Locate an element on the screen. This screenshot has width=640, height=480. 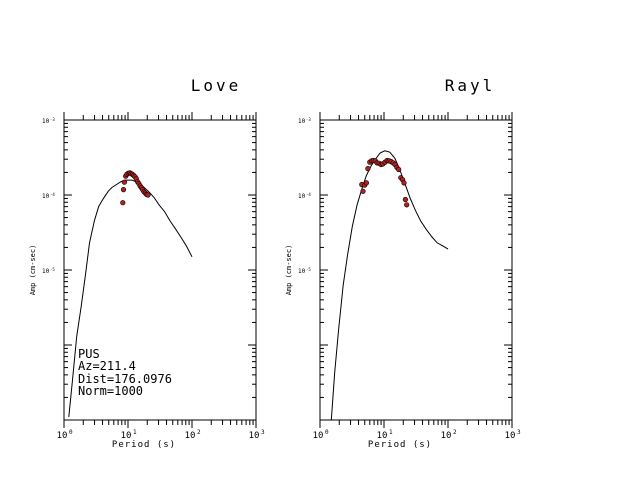
rayl-y-tick-exponent: -4 is located at coordinates (308, 194).